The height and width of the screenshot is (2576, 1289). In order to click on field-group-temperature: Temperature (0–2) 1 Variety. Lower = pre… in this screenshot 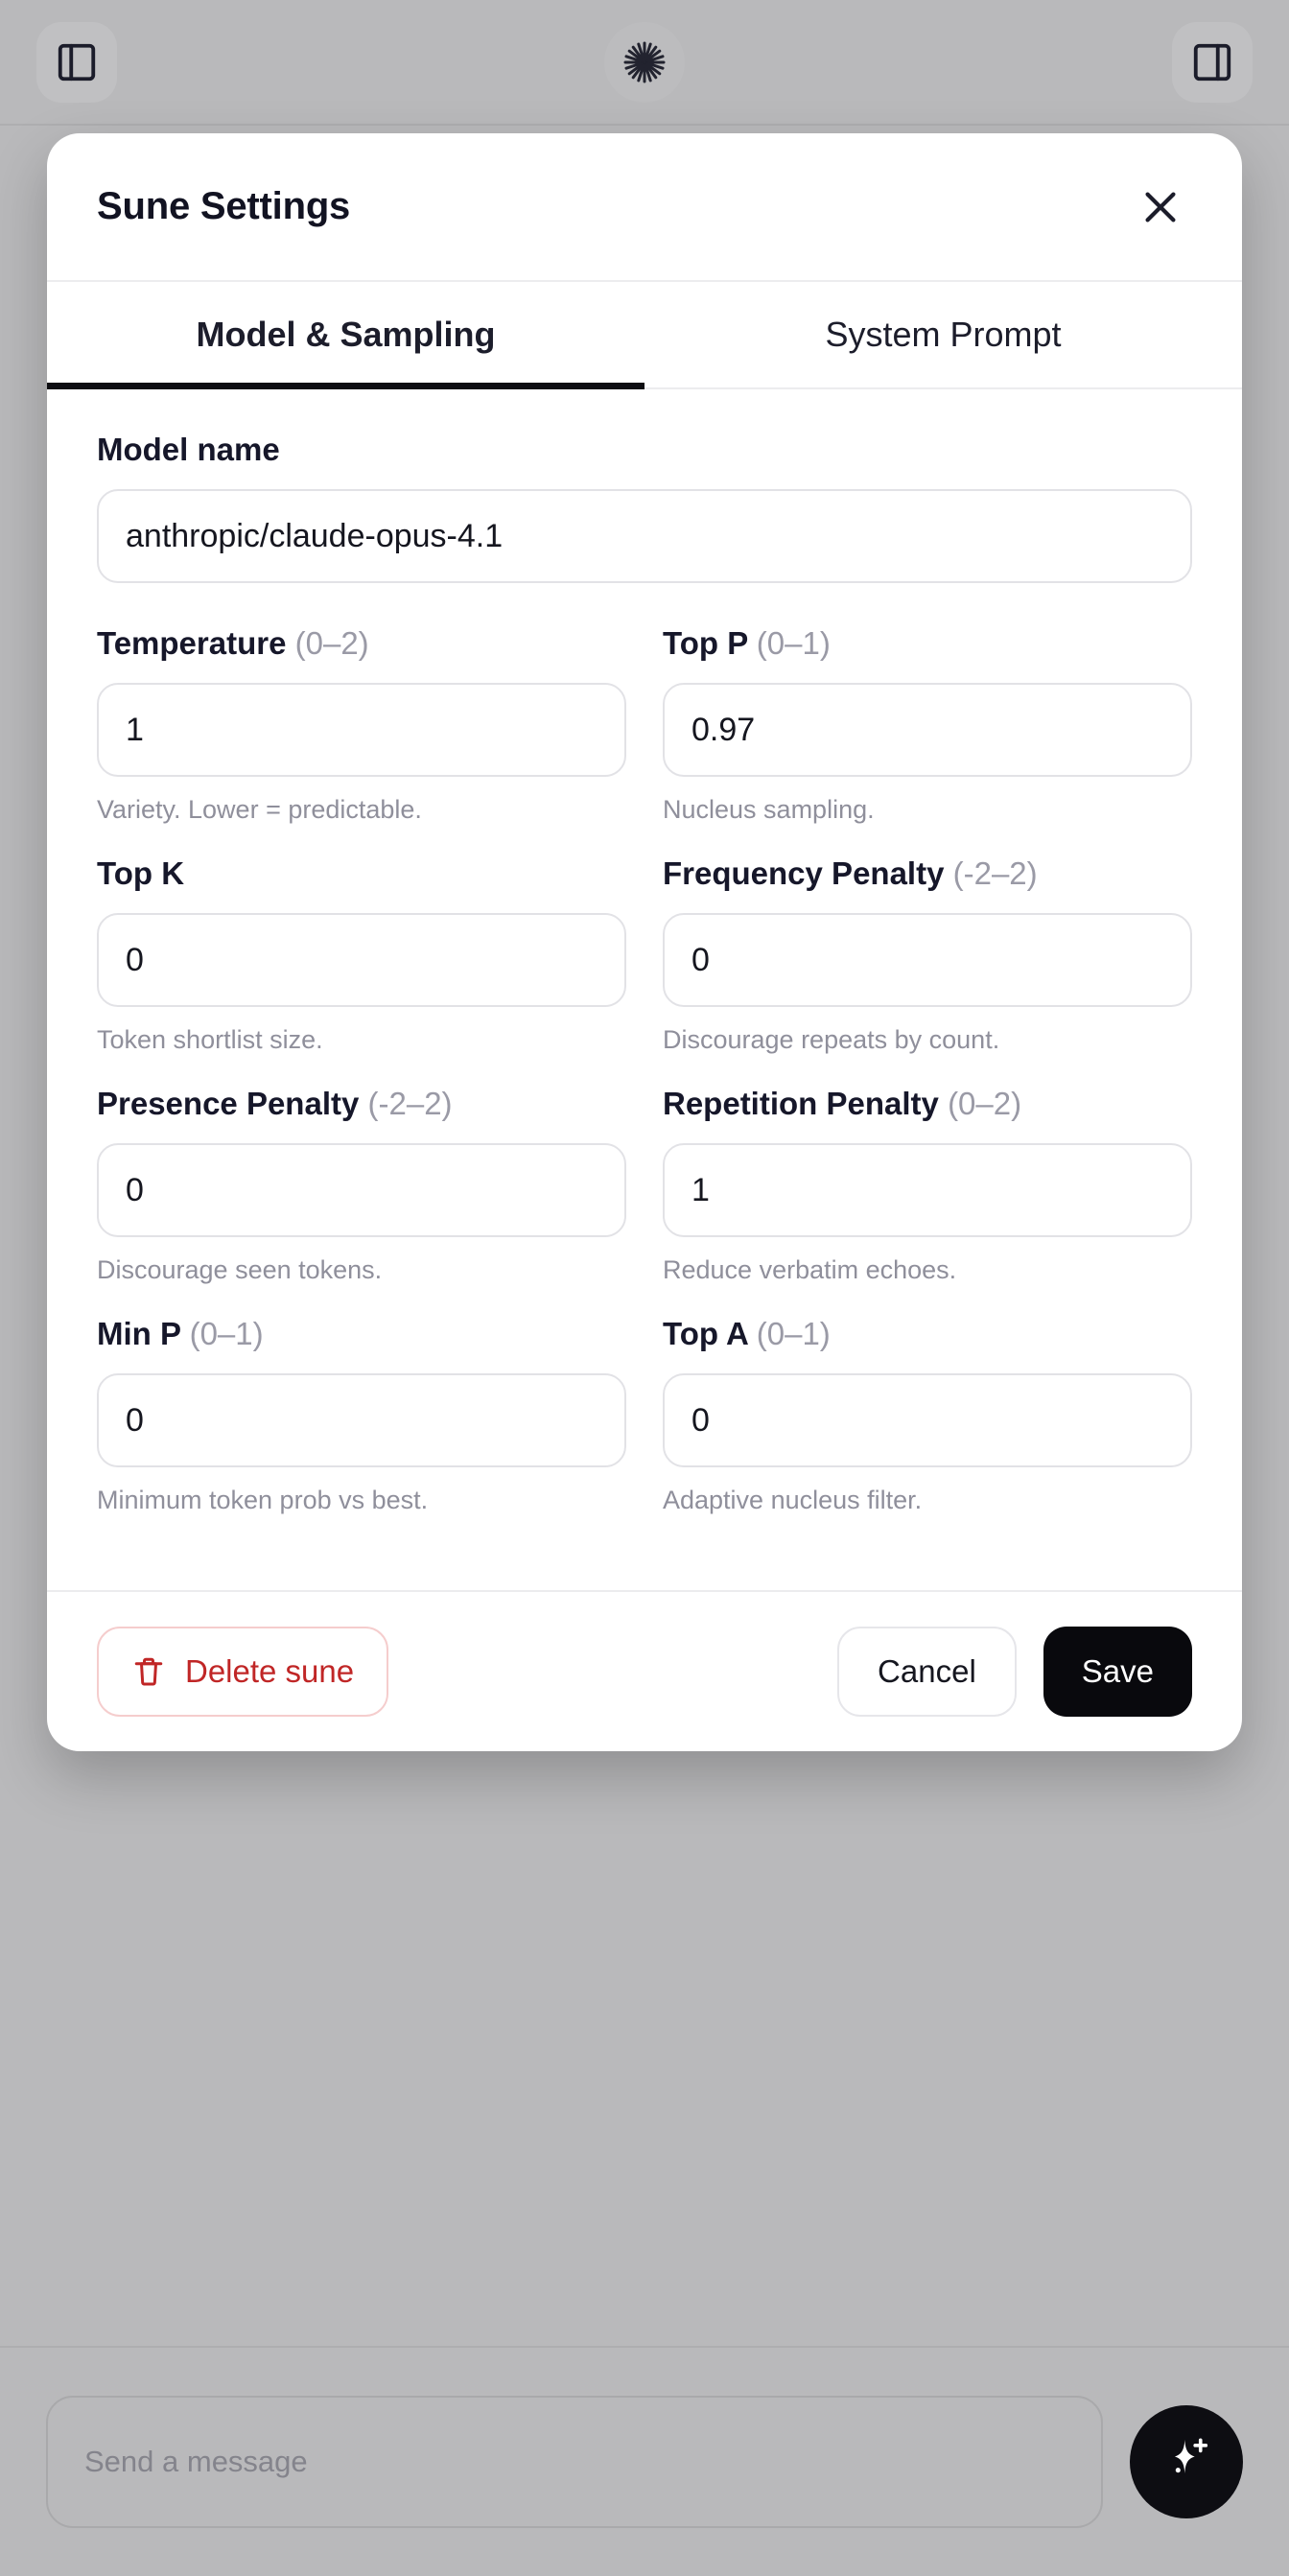, I will do `click(361, 740)`.